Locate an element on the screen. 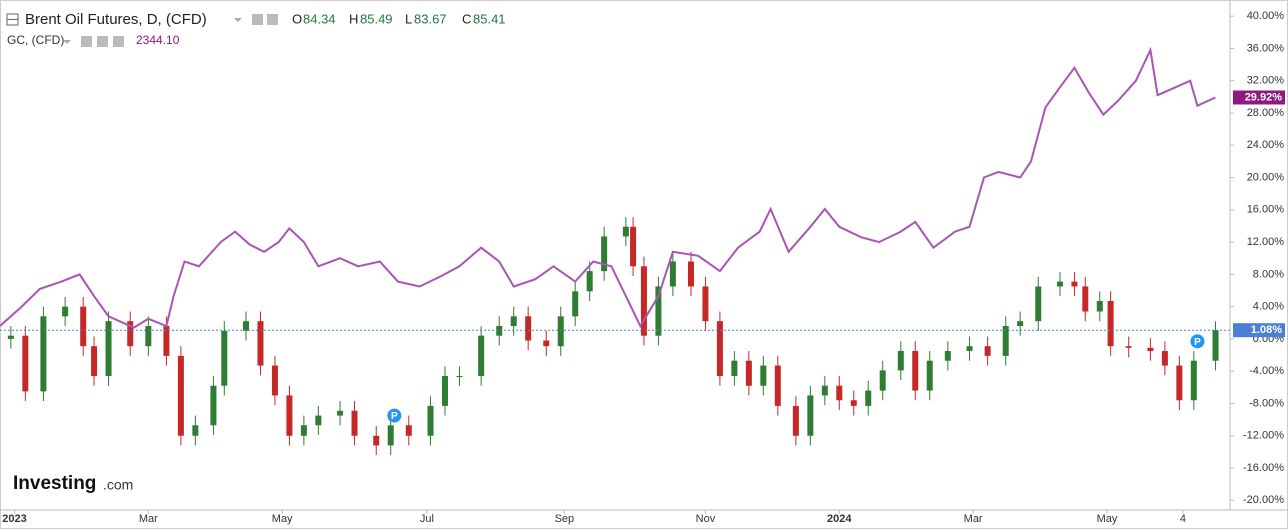  logo-suffix: .com is located at coordinates (118, 485).